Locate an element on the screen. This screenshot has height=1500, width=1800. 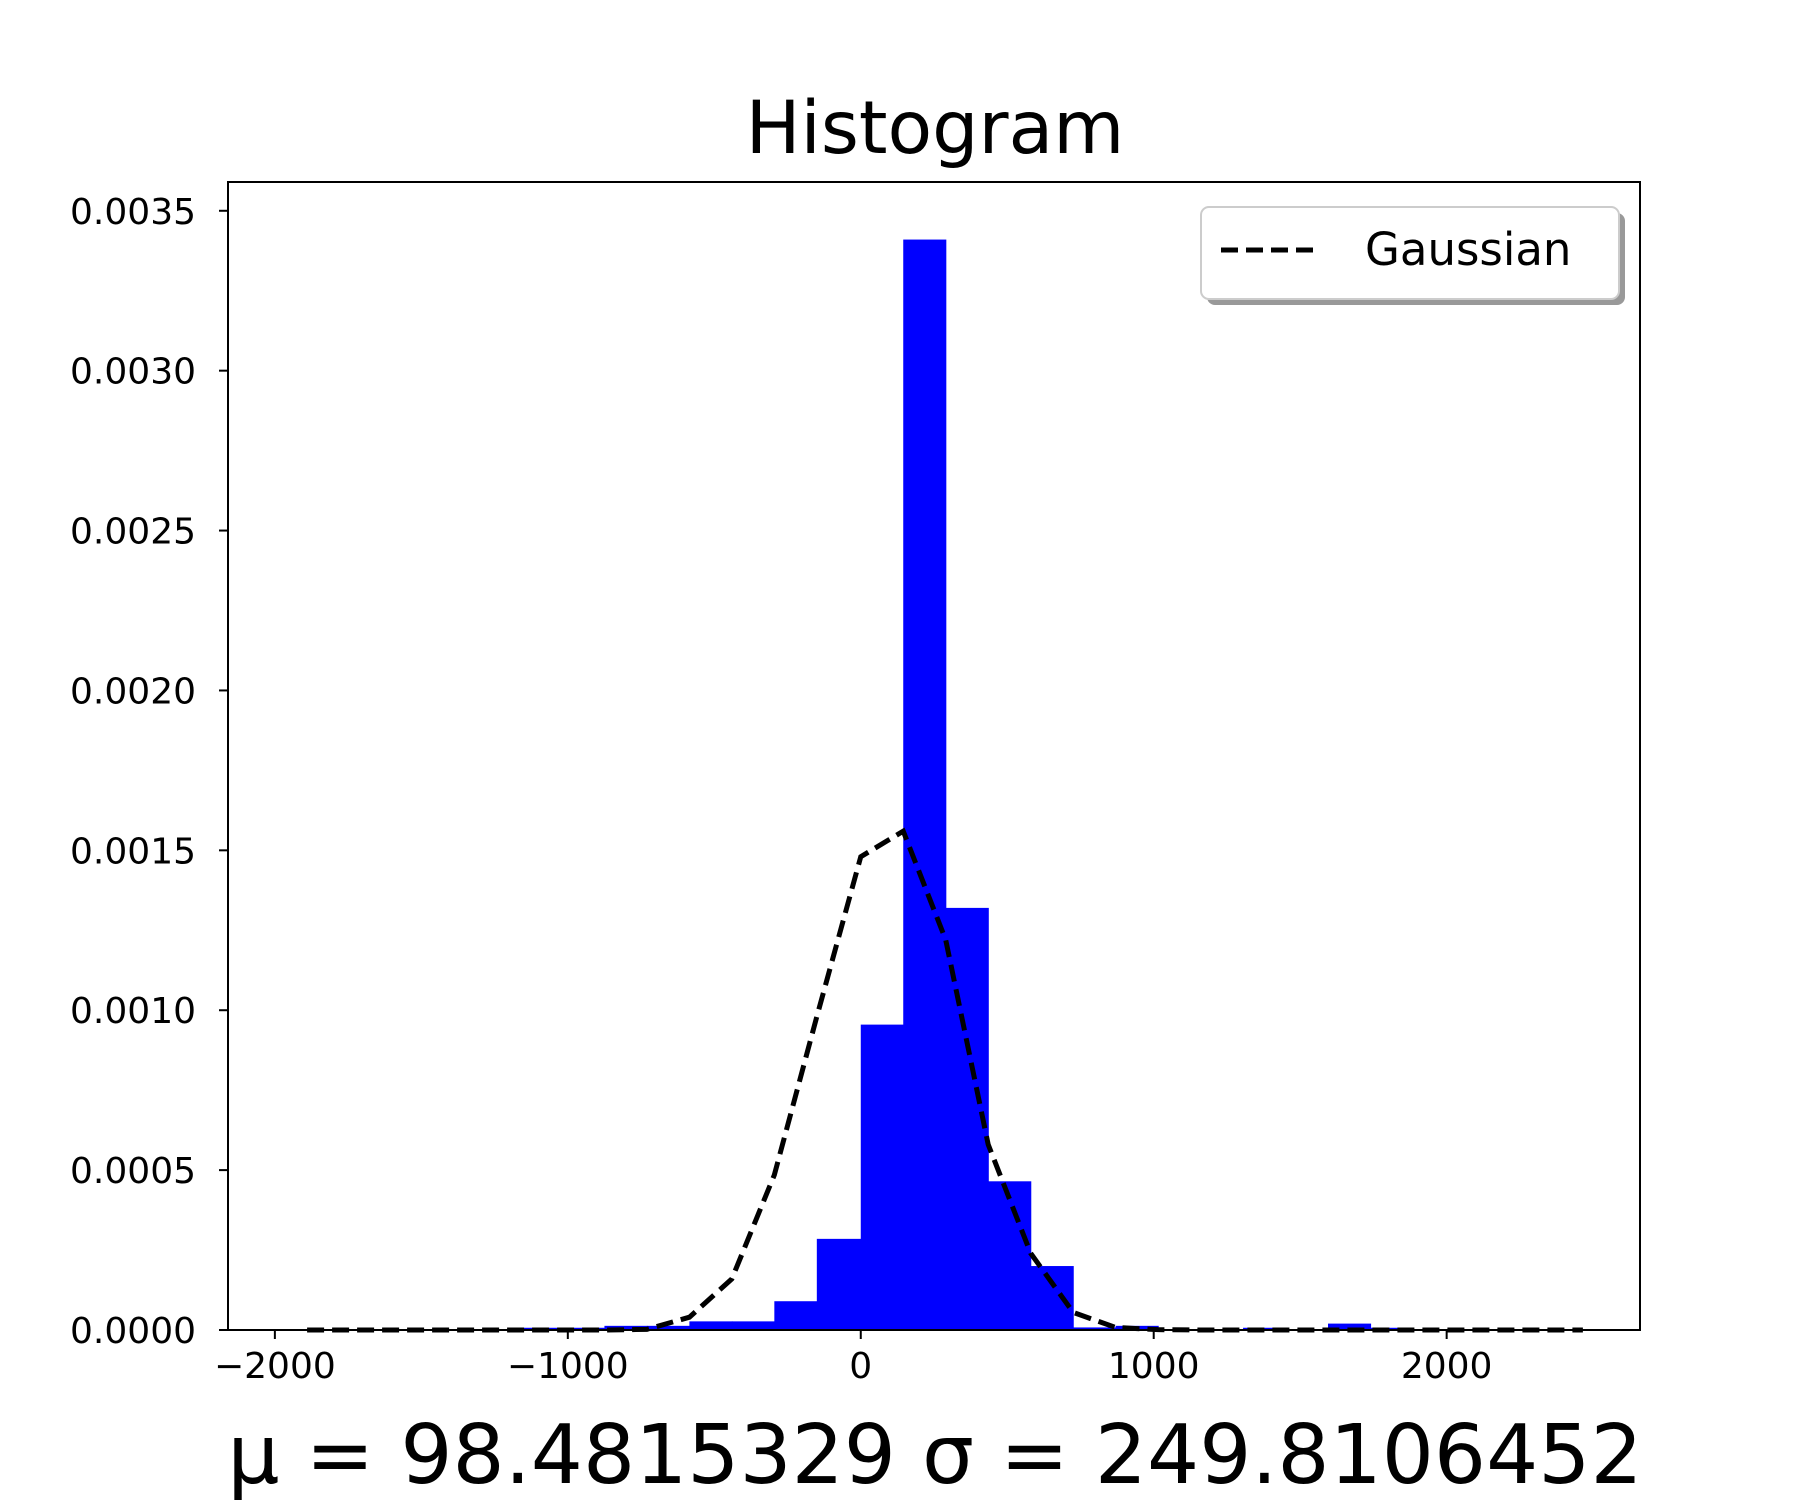
x-tick-label: 0 is located at coordinates (860, 1366).